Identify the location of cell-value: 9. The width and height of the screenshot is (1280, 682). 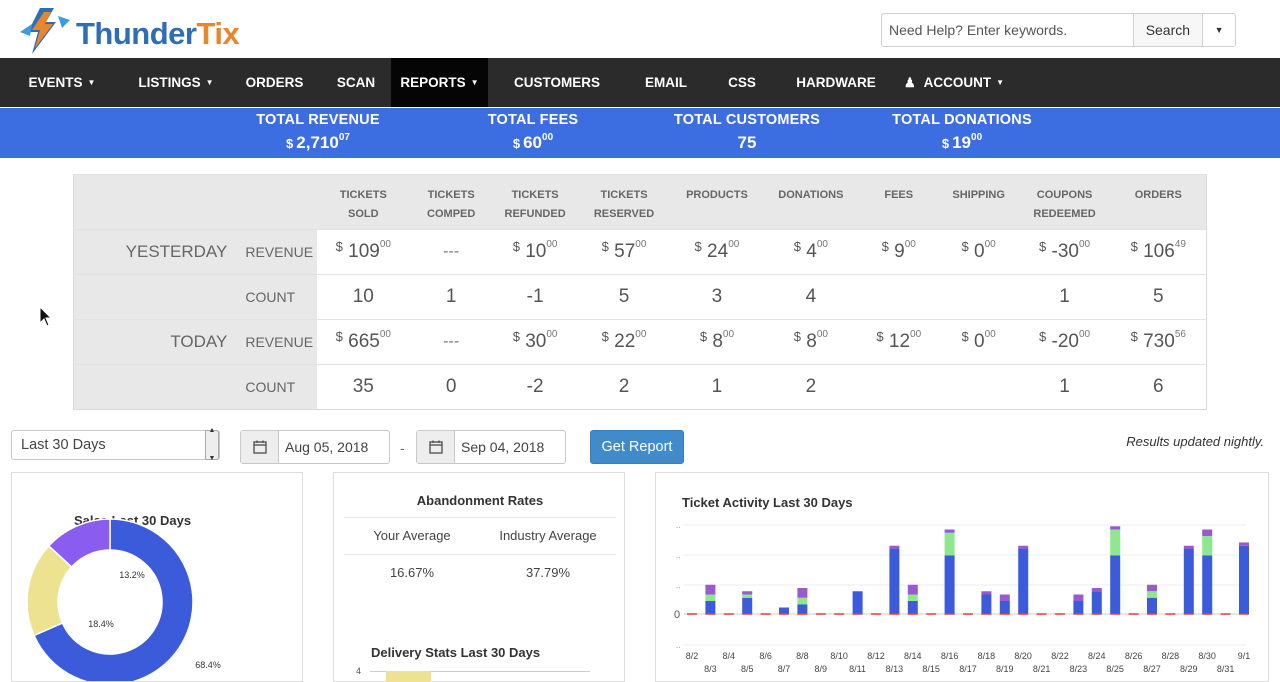
(899, 251).